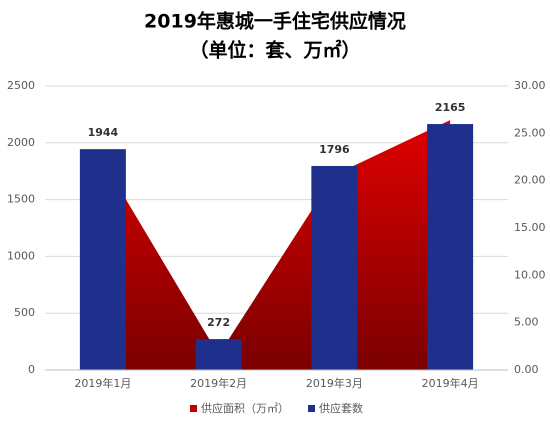  What do you see at coordinates (530, 227) in the screenshot?
I see `y2-tick-label: 15.00` at bounding box center [530, 227].